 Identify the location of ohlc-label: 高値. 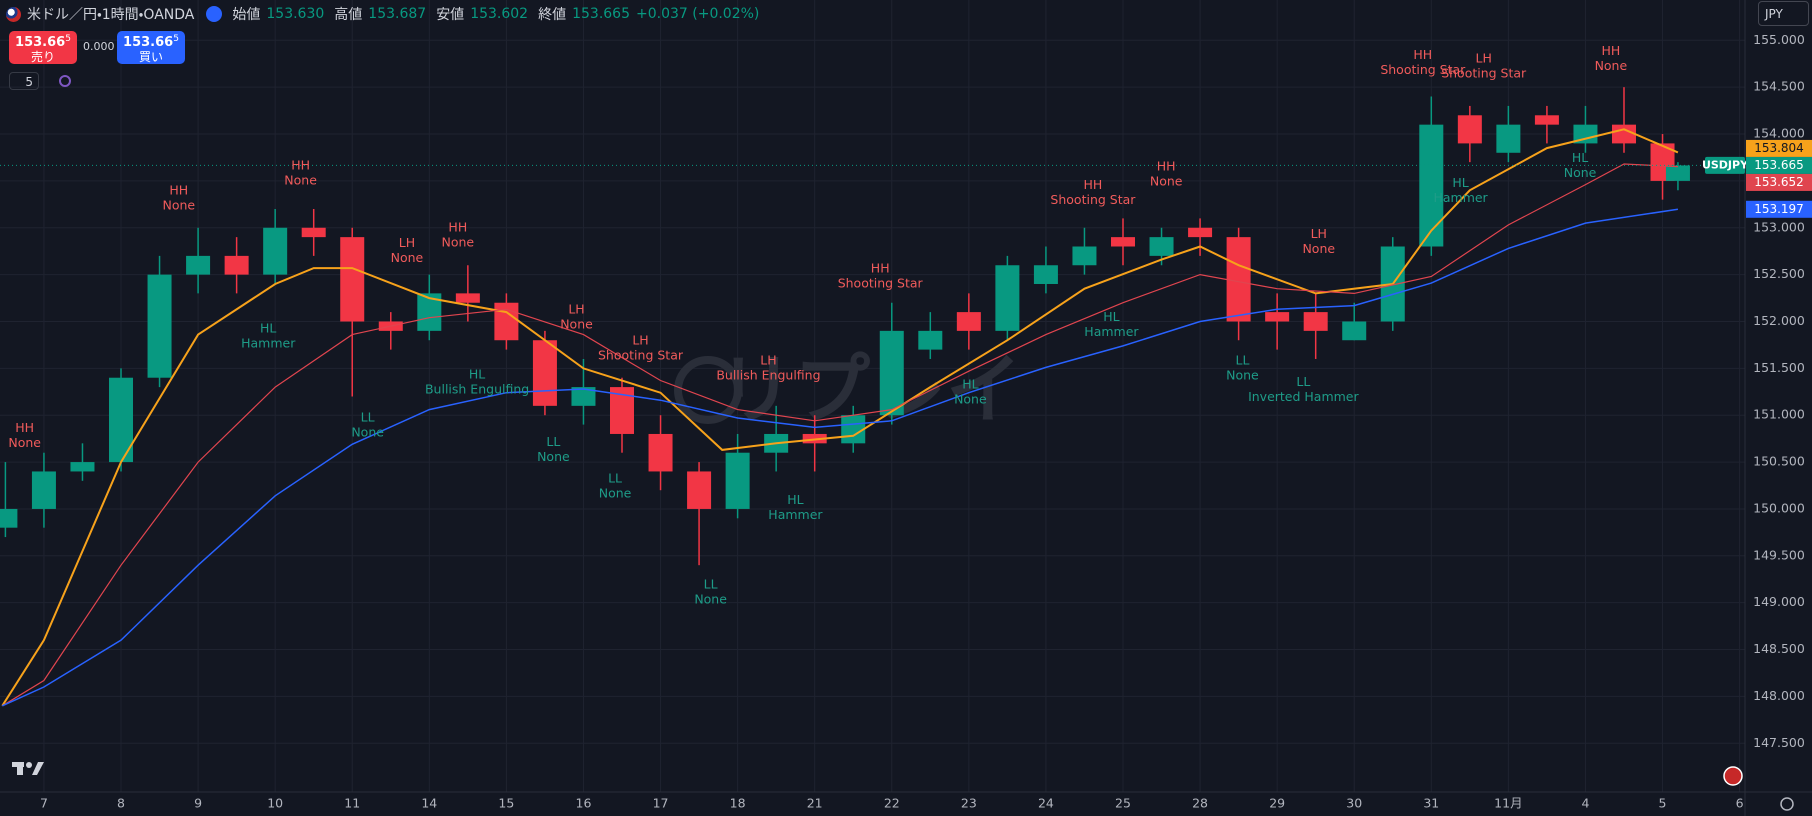
(348, 15).